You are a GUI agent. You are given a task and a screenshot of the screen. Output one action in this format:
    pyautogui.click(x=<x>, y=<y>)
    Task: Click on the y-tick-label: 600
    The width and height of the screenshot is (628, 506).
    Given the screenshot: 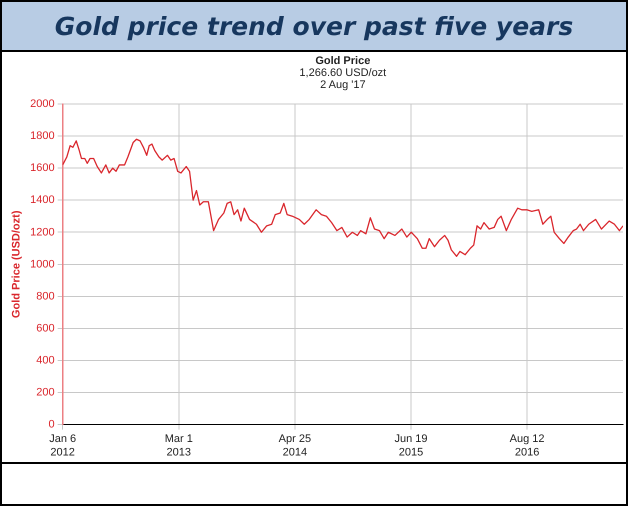 What is the action you would take?
    pyautogui.click(x=45, y=328)
    